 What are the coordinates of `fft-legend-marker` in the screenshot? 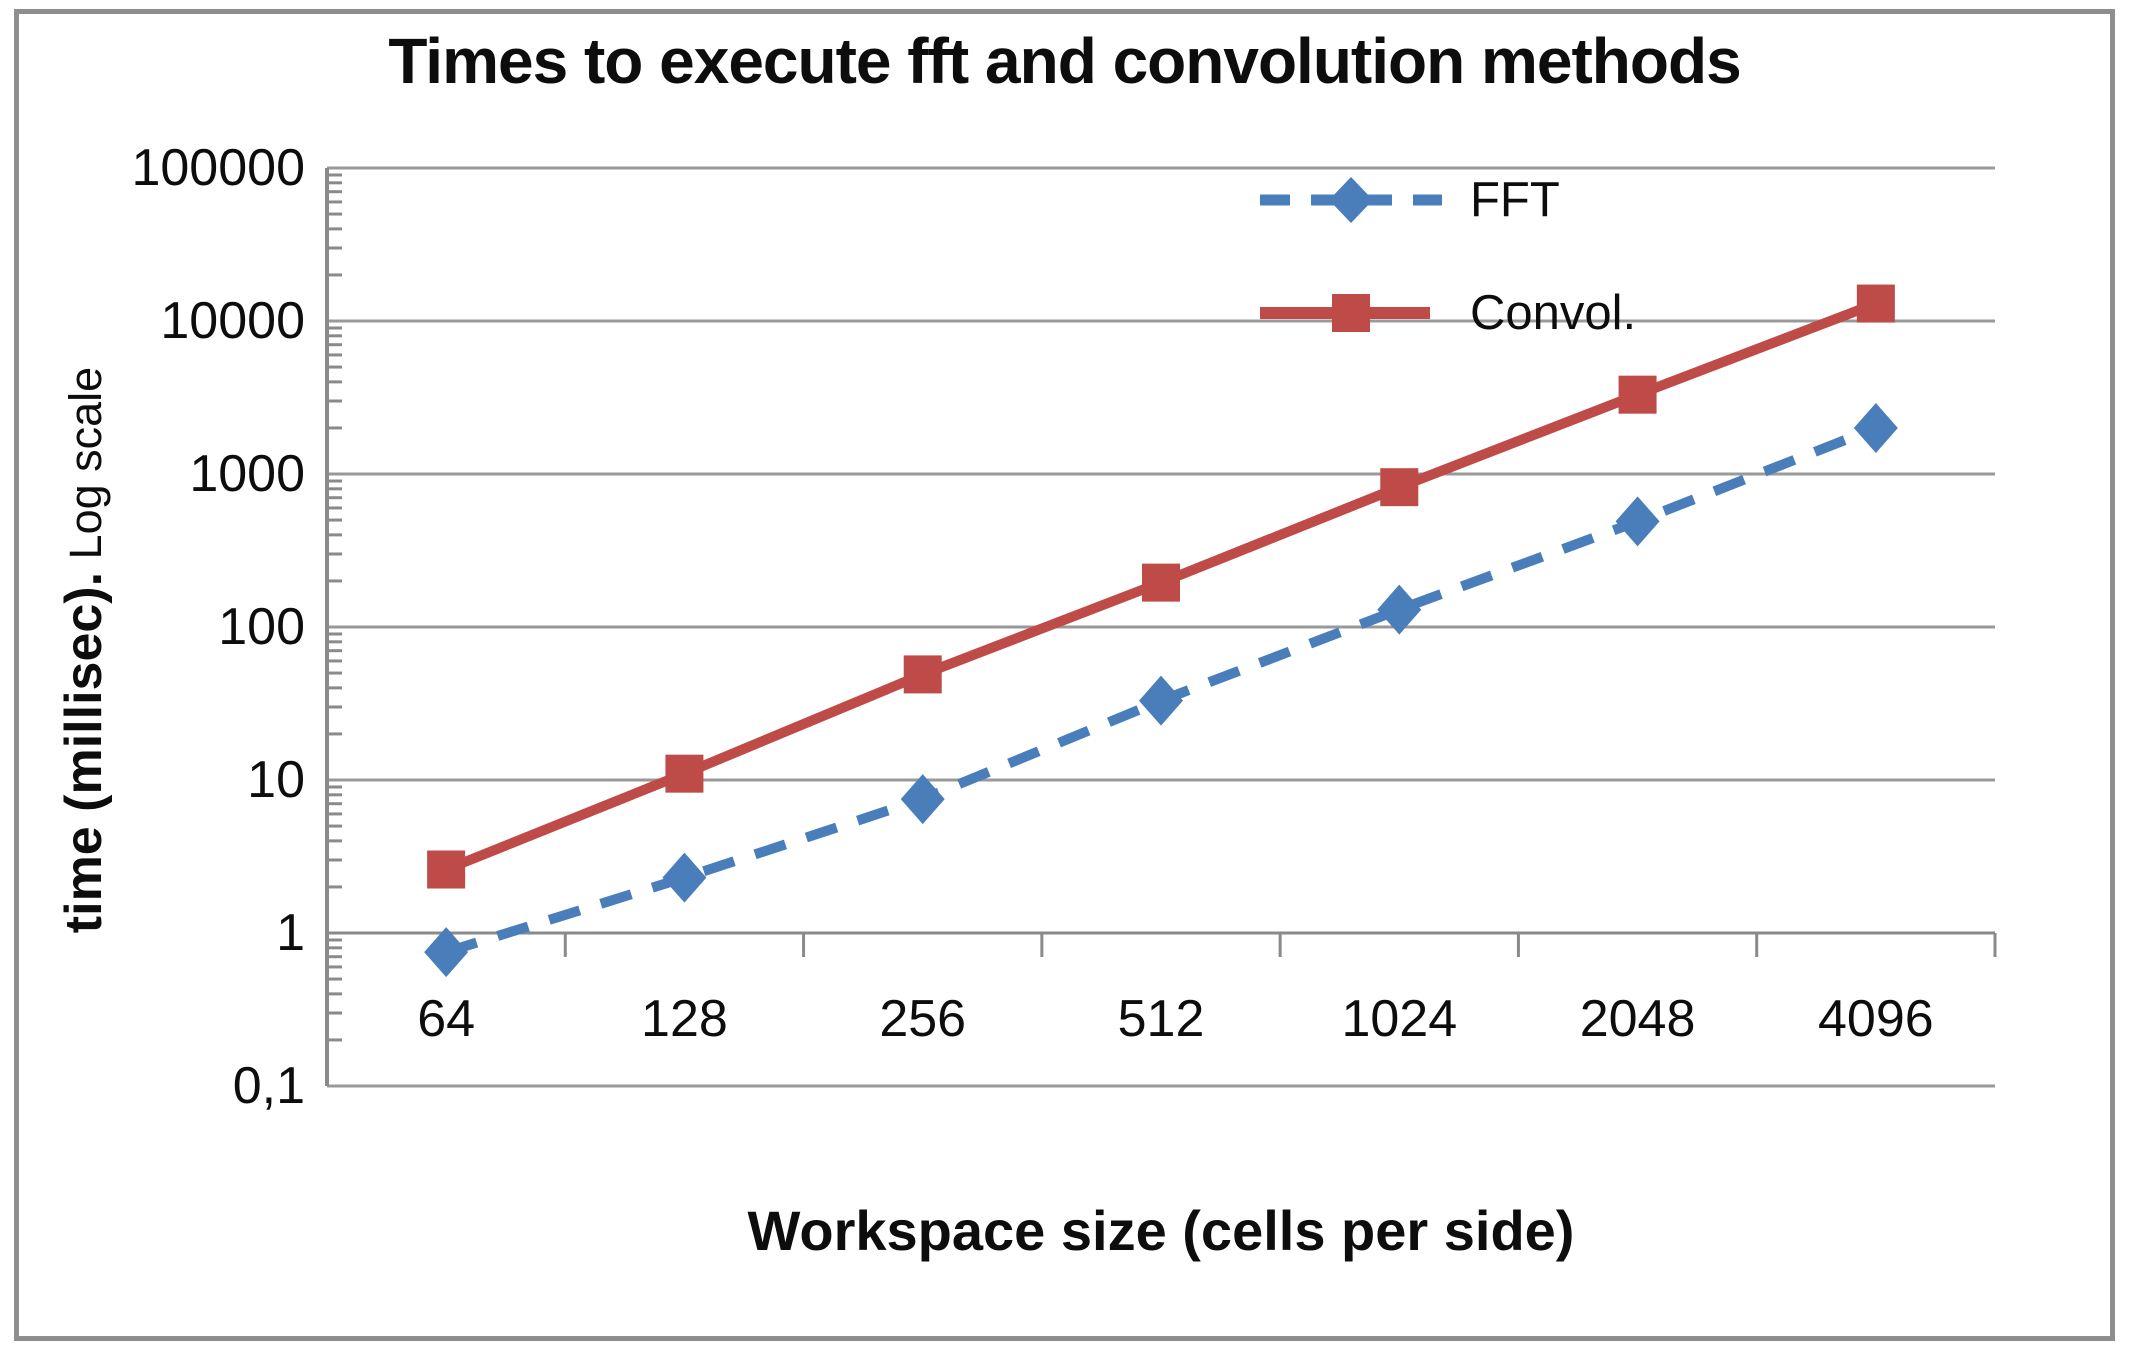 It's located at (1351, 200).